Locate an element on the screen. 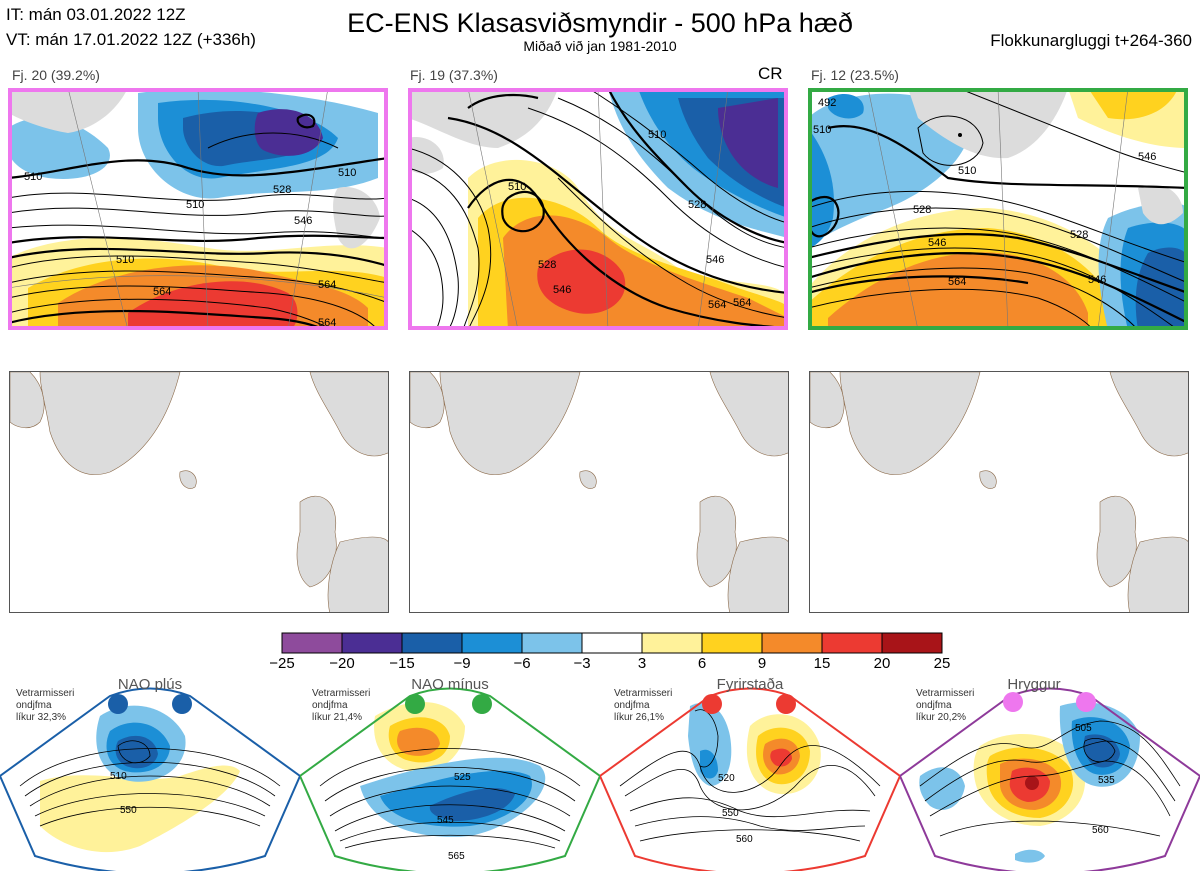 The height and width of the screenshot is (876, 1200). regime-contour-label: 520 is located at coordinates (726, 778).